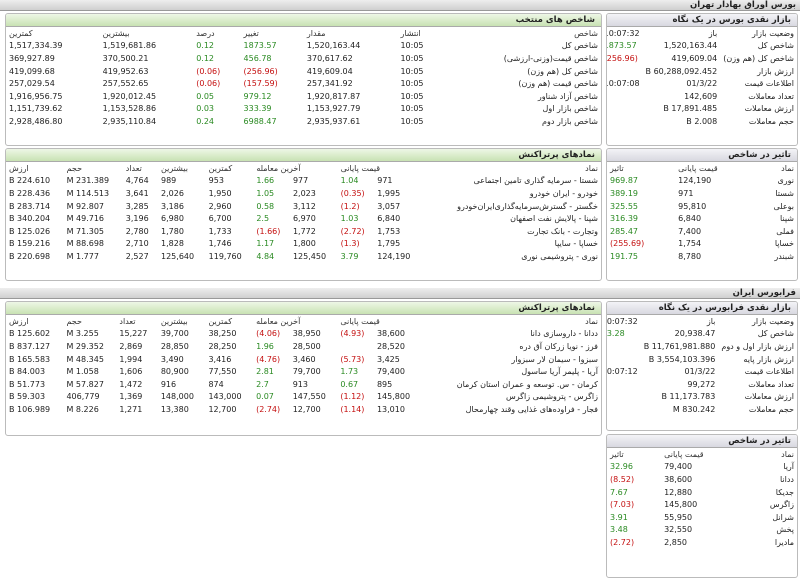  I want to click on close: 145,800, so click(393, 397).